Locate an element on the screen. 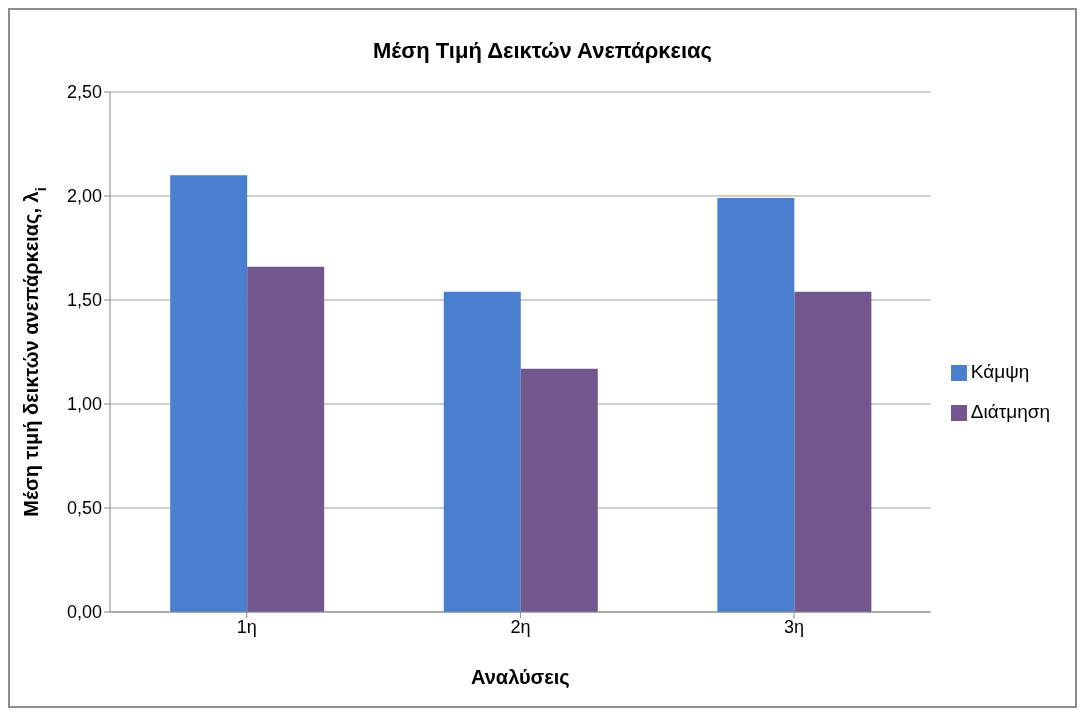  y-tick-label: 1,50 is located at coordinates (84, 300).